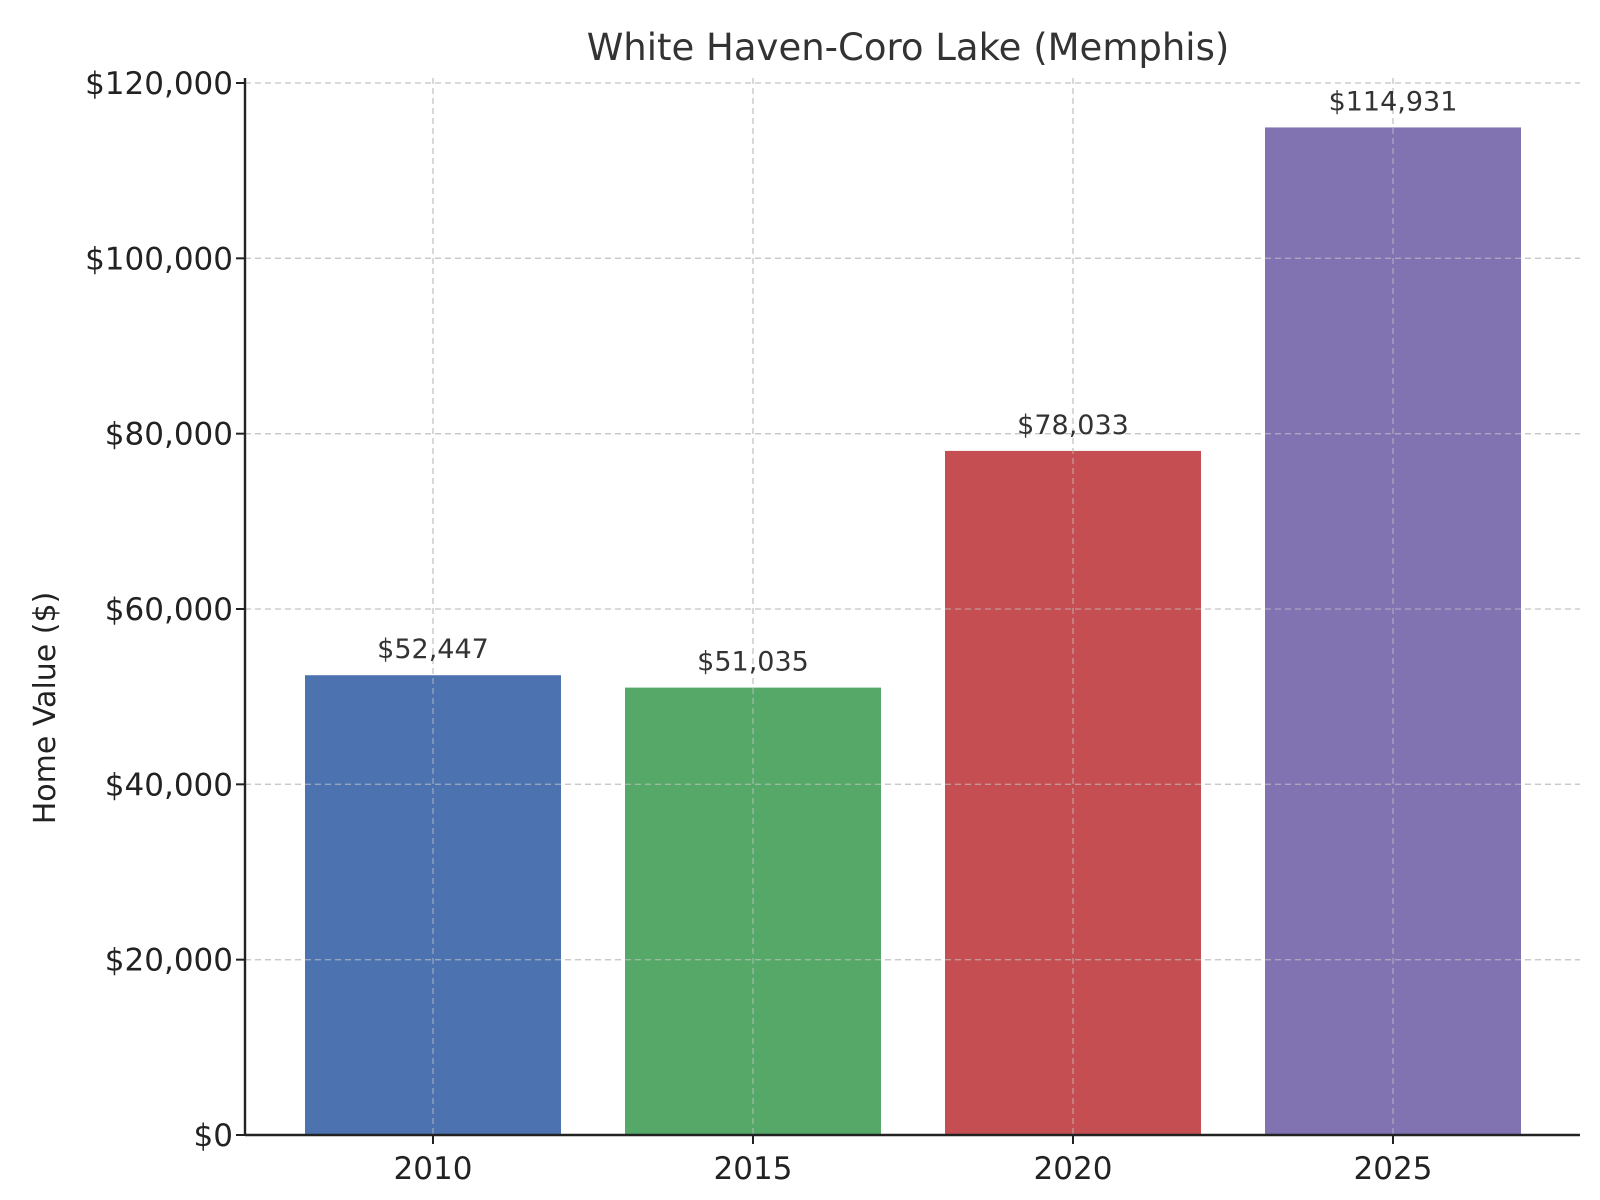 The height and width of the screenshot is (1200, 1600). I want to click on y-axis-label: Home Value ($), so click(45, 708).